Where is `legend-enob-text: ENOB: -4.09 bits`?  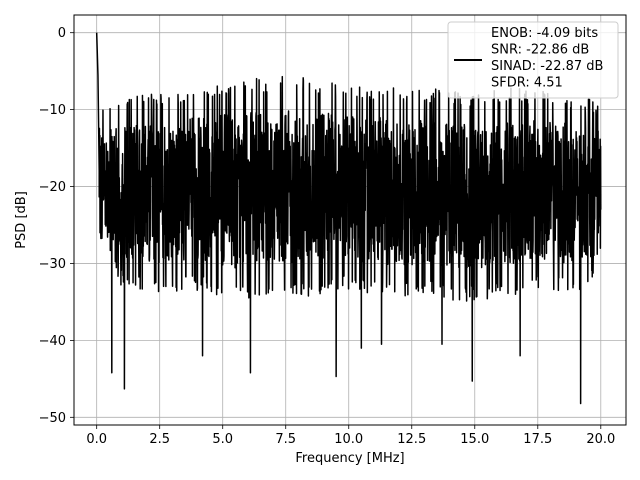
legend-enob-text: ENOB: -4.09 bits is located at coordinates (544, 33).